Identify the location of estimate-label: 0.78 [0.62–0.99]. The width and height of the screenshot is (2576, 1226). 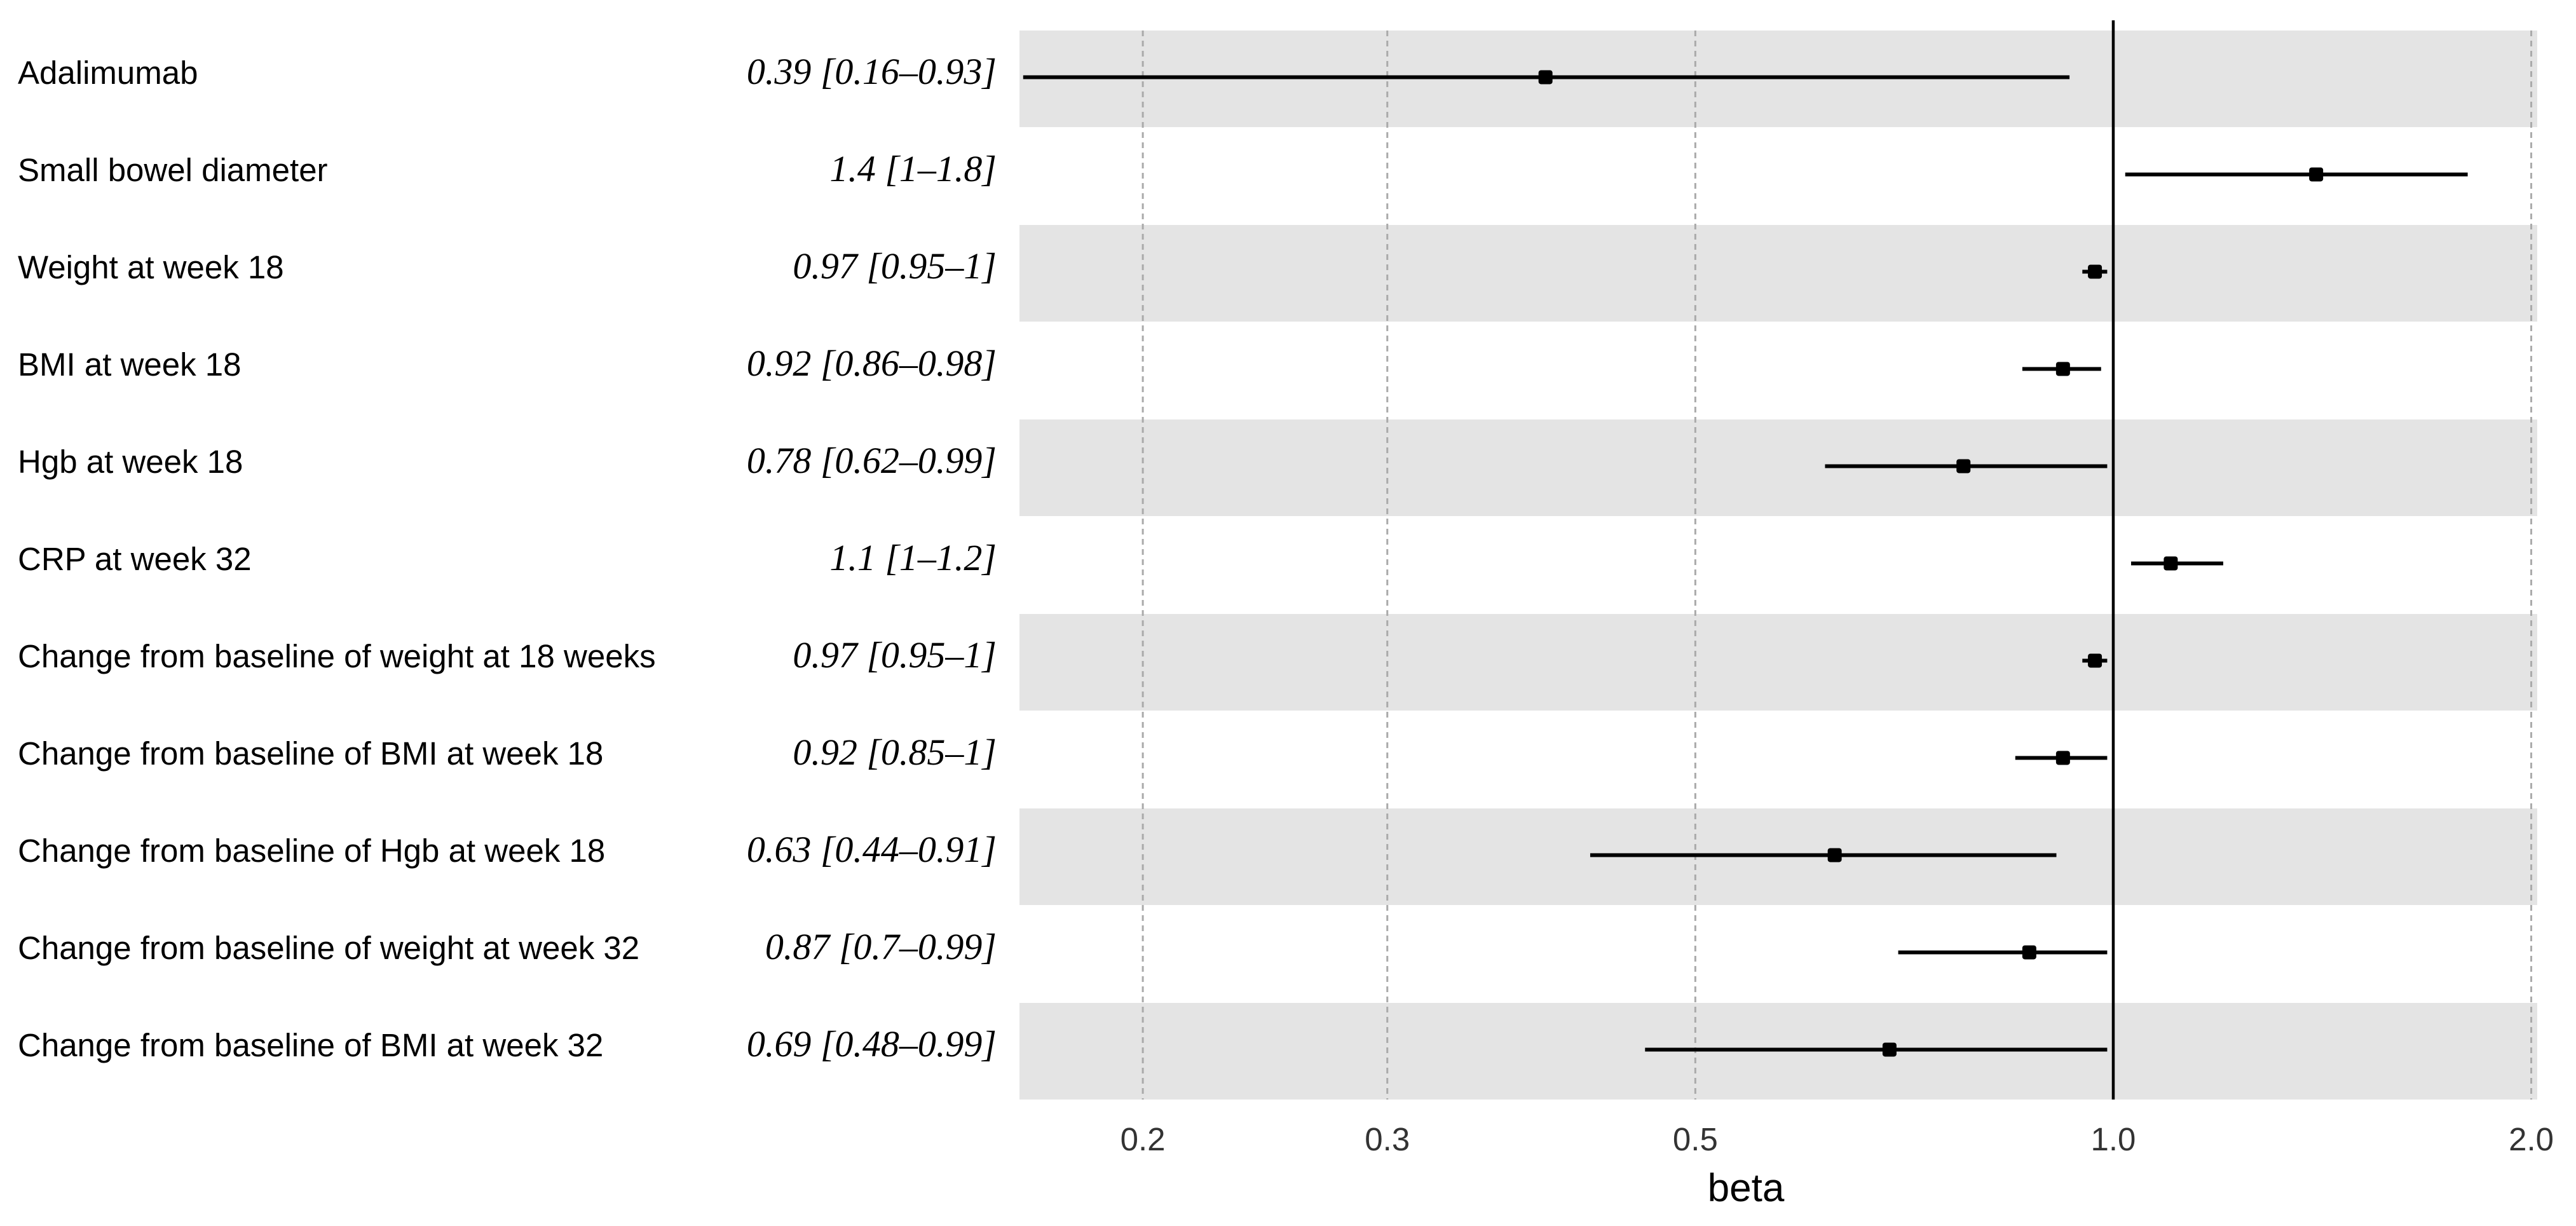
(872, 460).